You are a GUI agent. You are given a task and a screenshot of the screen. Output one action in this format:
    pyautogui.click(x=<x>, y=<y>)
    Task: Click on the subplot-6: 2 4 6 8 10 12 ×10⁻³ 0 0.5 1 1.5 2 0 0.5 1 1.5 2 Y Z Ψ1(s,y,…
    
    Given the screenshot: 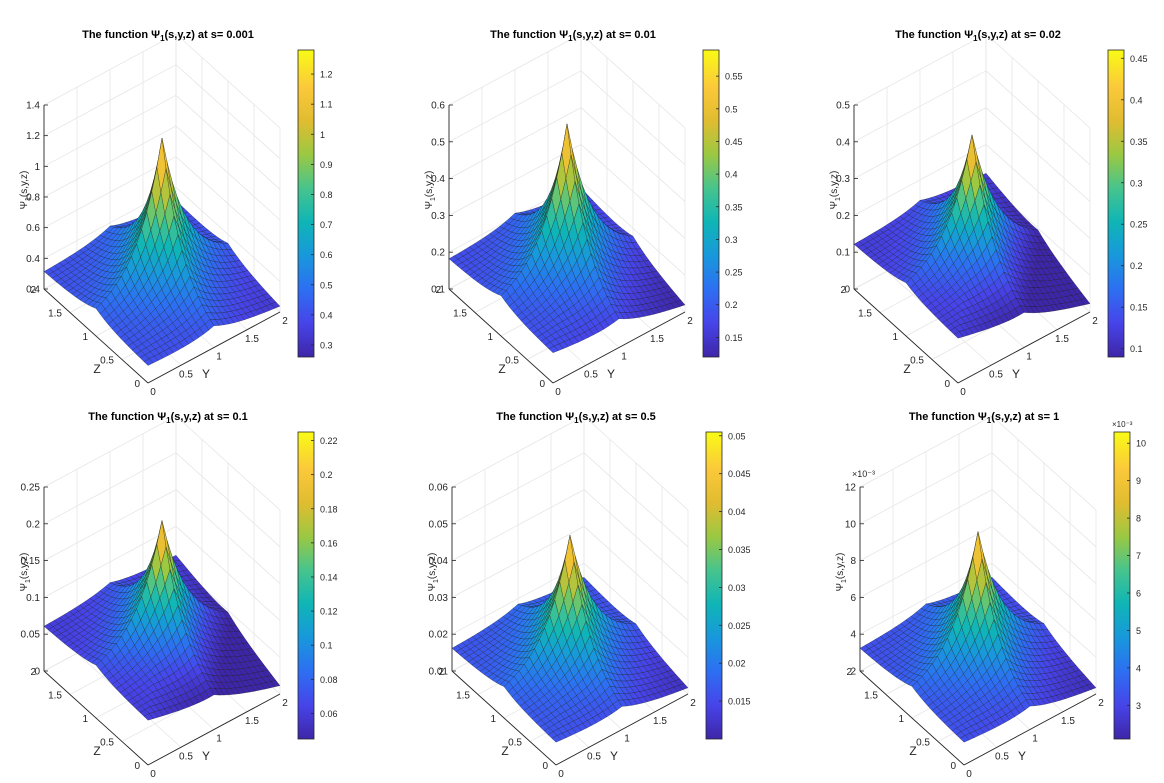 What is the action you would take?
    pyautogui.click(x=990, y=595)
    